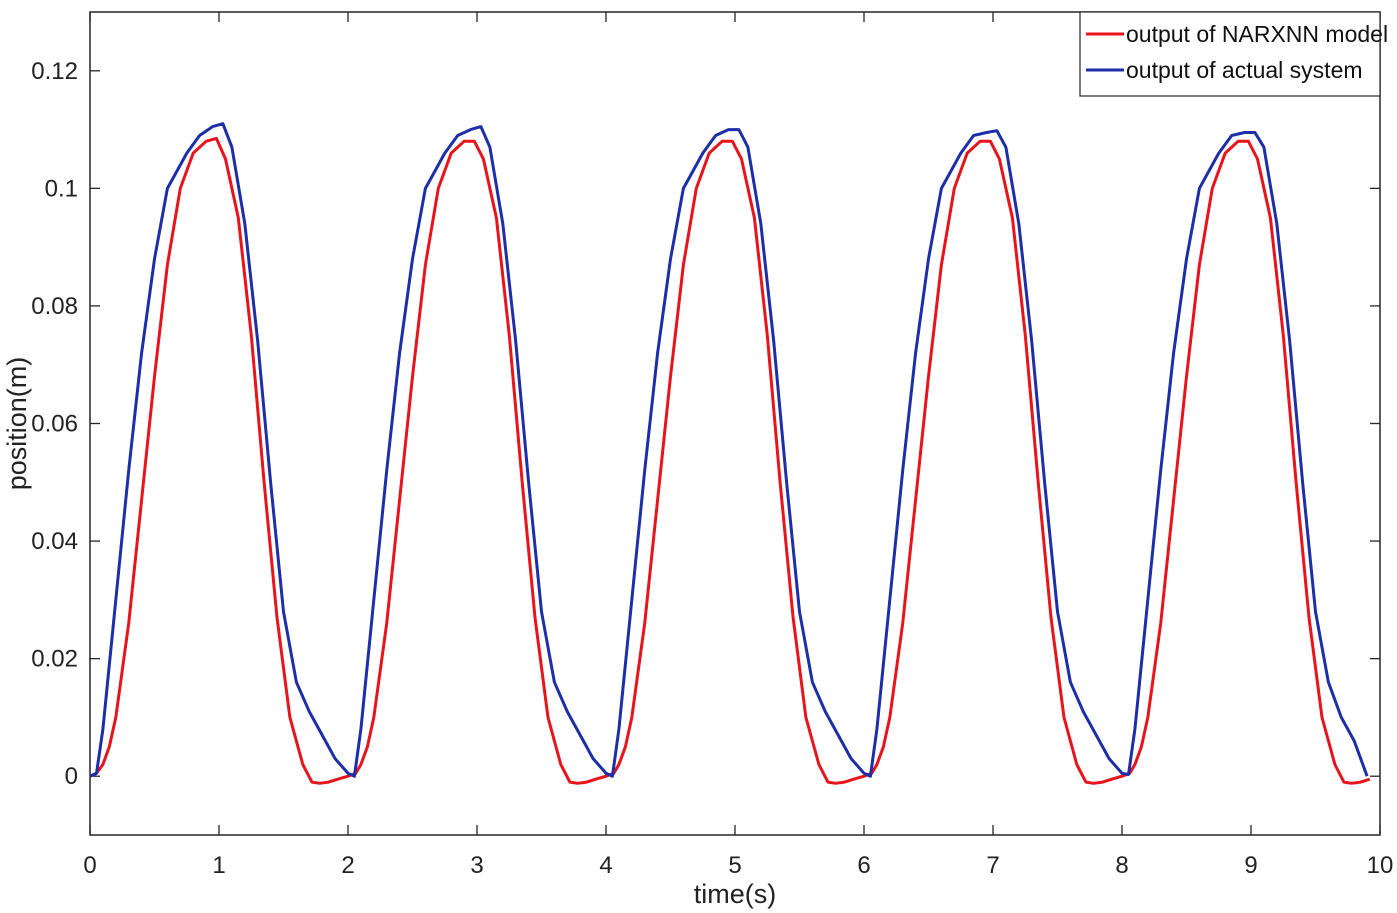  What do you see at coordinates (218, 865) in the screenshot?
I see `x-tick-label: 1` at bounding box center [218, 865].